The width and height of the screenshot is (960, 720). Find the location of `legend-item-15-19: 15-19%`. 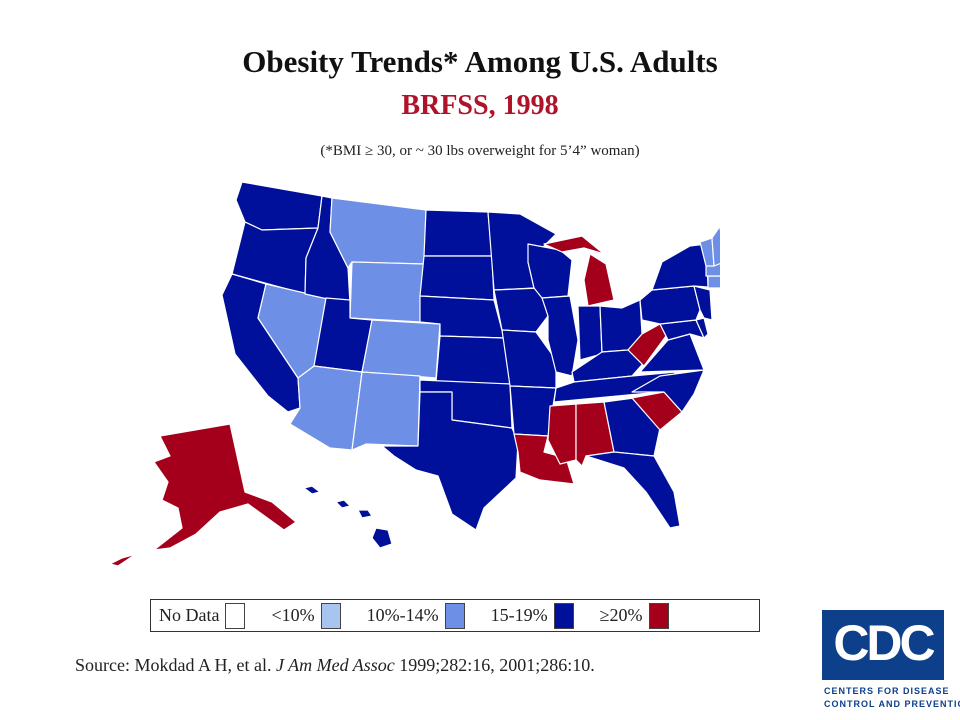

legend-item-15-19: 15-19% is located at coordinates (532, 615).